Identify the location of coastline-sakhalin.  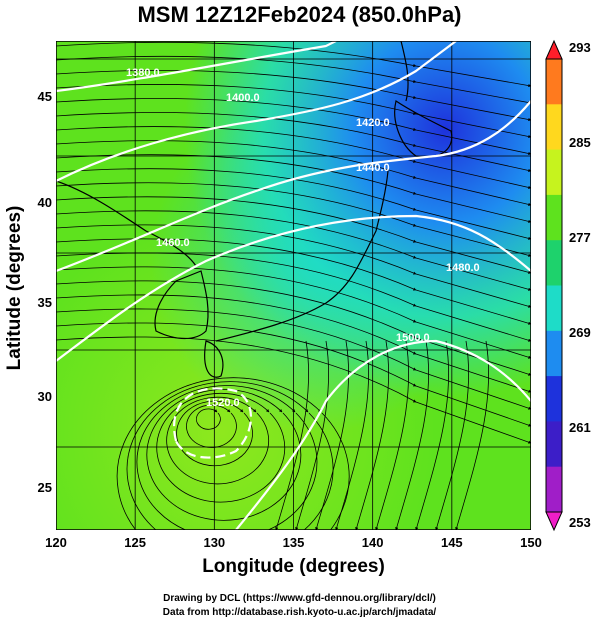
(404, 71).